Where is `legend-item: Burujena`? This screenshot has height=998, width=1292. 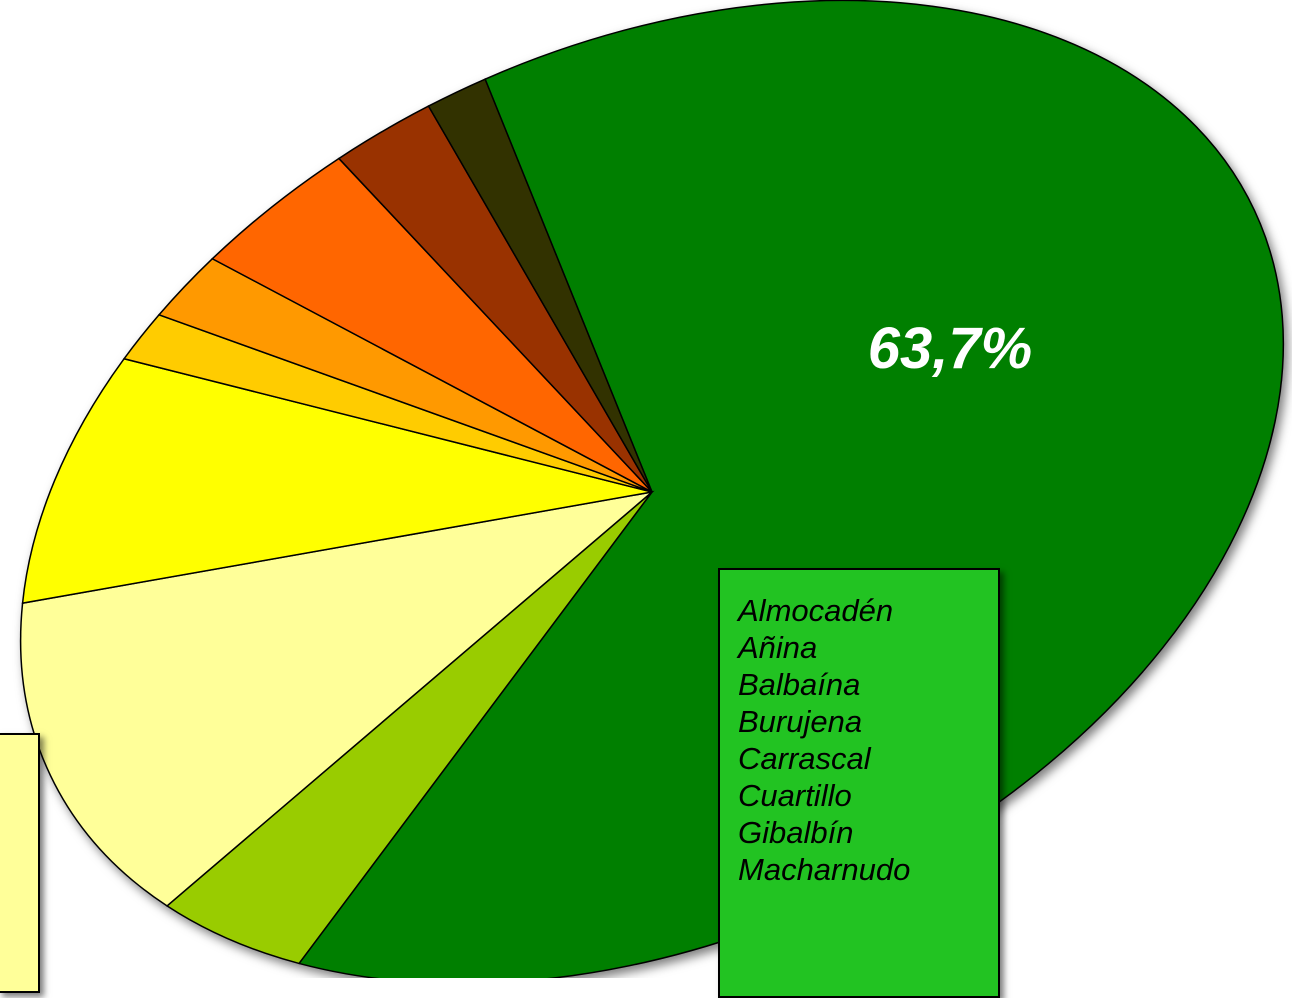 legend-item: Burujena is located at coordinates (800, 721).